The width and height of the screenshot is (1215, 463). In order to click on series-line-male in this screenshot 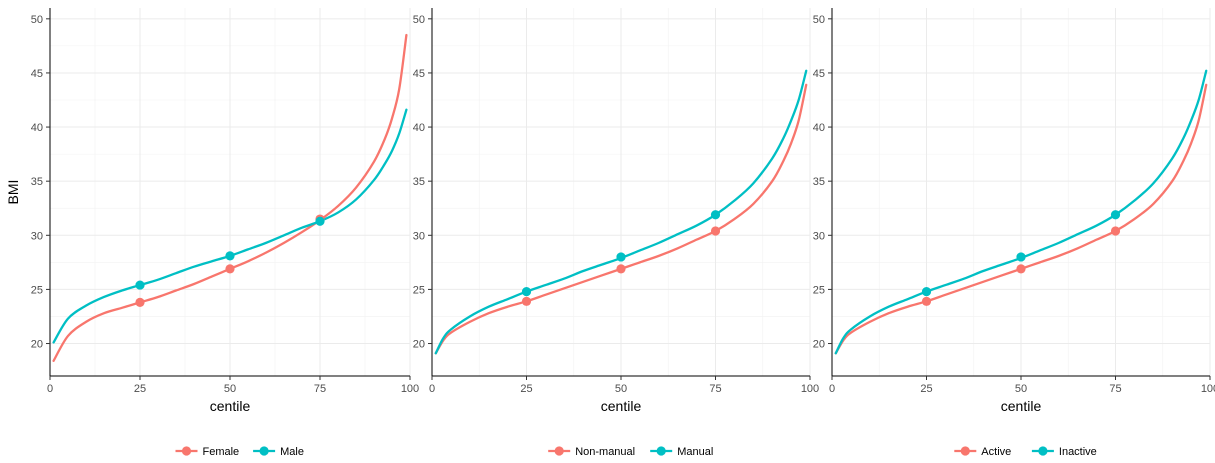, I will do `click(230, 226)`.